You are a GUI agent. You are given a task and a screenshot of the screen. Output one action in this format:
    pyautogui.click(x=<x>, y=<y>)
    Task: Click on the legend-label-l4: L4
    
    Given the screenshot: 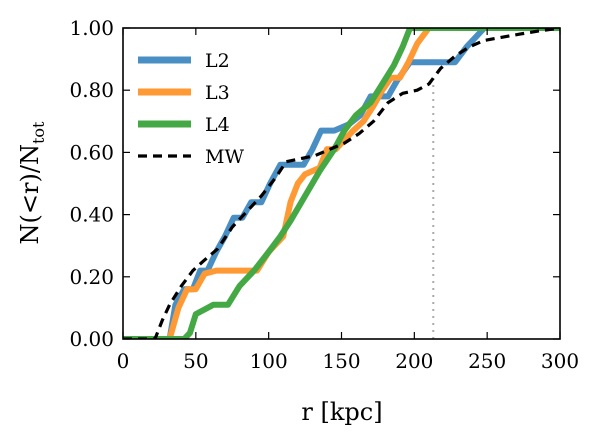 What is the action you would take?
    pyautogui.click(x=217, y=125)
    